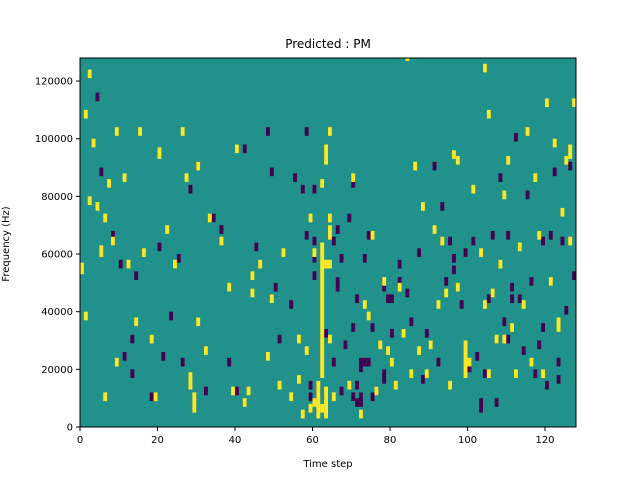 The height and width of the screenshot is (480, 640). Describe the element at coordinates (235, 440) in the screenshot. I see `x-tick-label: 40` at that location.